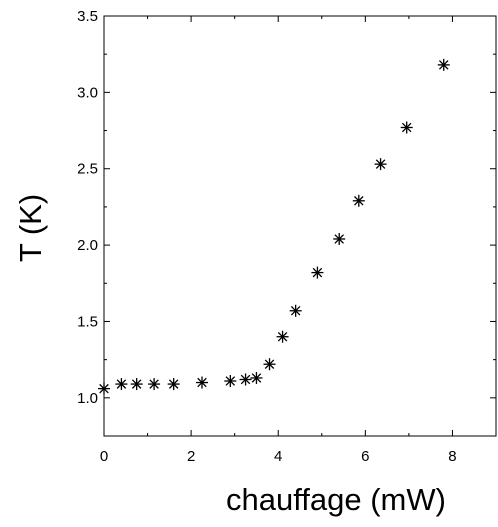 The height and width of the screenshot is (527, 498). Describe the element at coordinates (191, 456) in the screenshot. I see `x-tick-label: 2` at that location.